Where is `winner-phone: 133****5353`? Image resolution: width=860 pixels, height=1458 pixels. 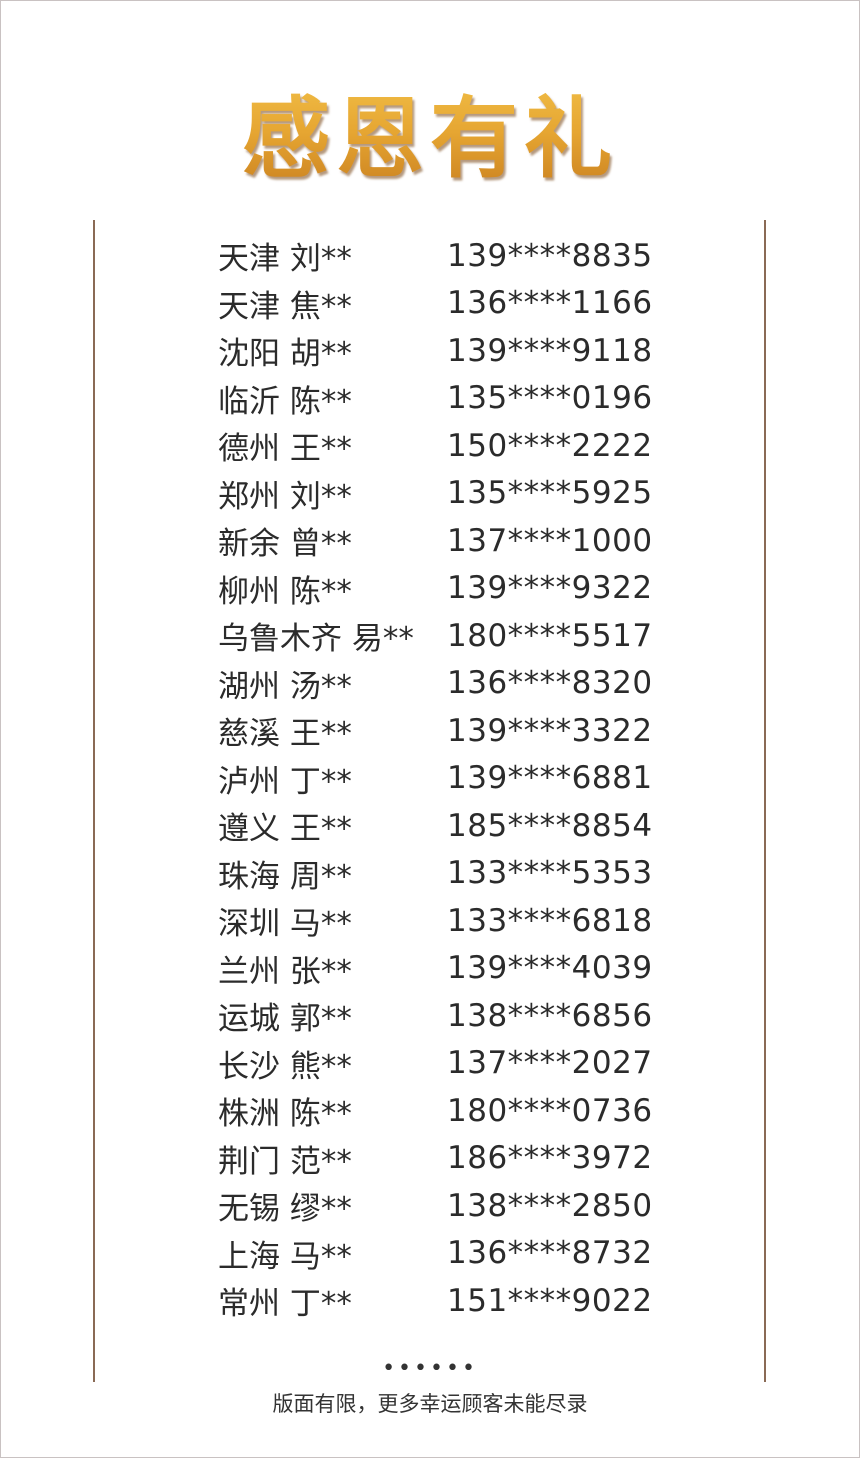
winner-phone: 133****5353 is located at coordinates (550, 873).